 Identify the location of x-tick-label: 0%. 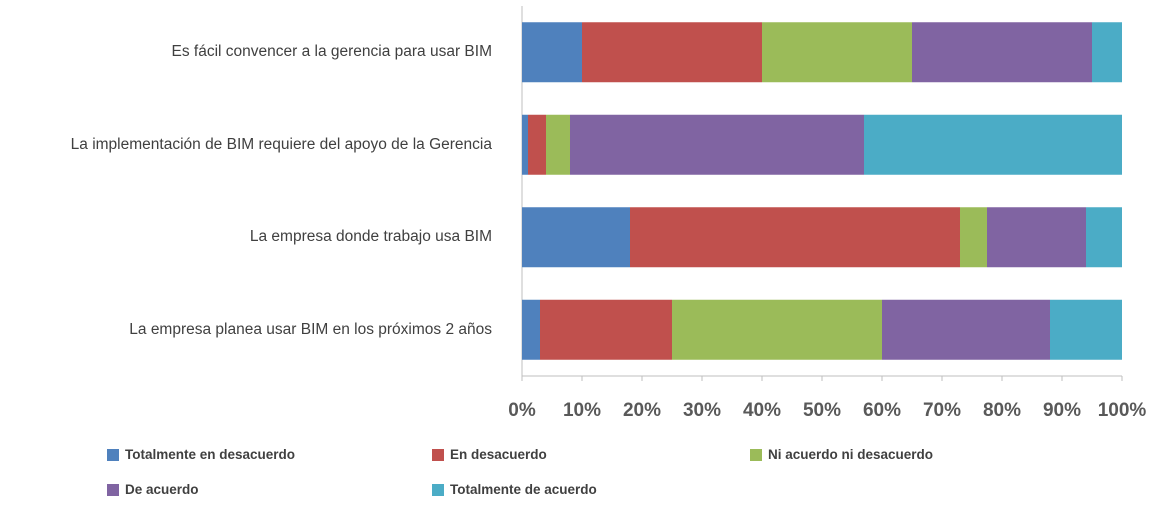
(522, 410).